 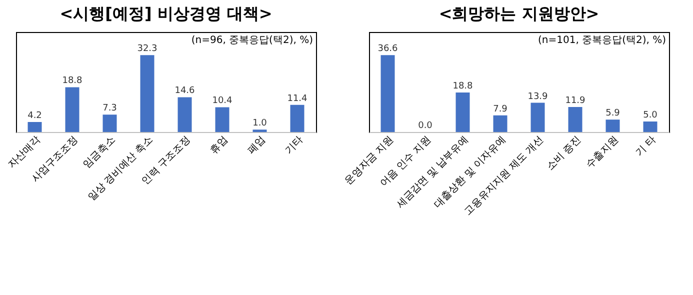 I want to click on text: (n=101, 중복응답(택2), %), so click(x=602, y=40).